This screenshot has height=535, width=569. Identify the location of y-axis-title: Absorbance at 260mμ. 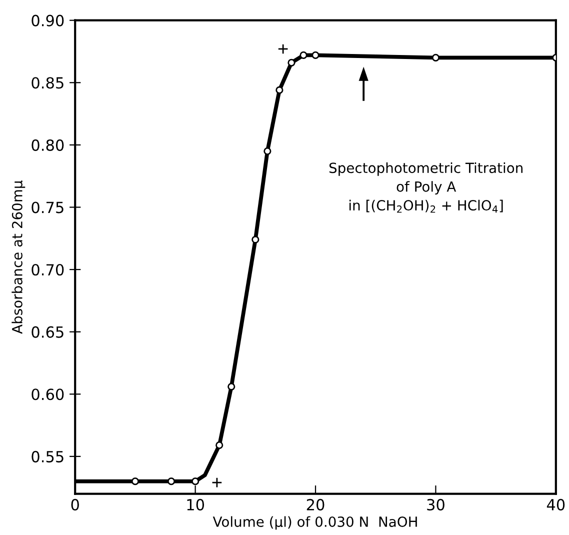
(19, 257).